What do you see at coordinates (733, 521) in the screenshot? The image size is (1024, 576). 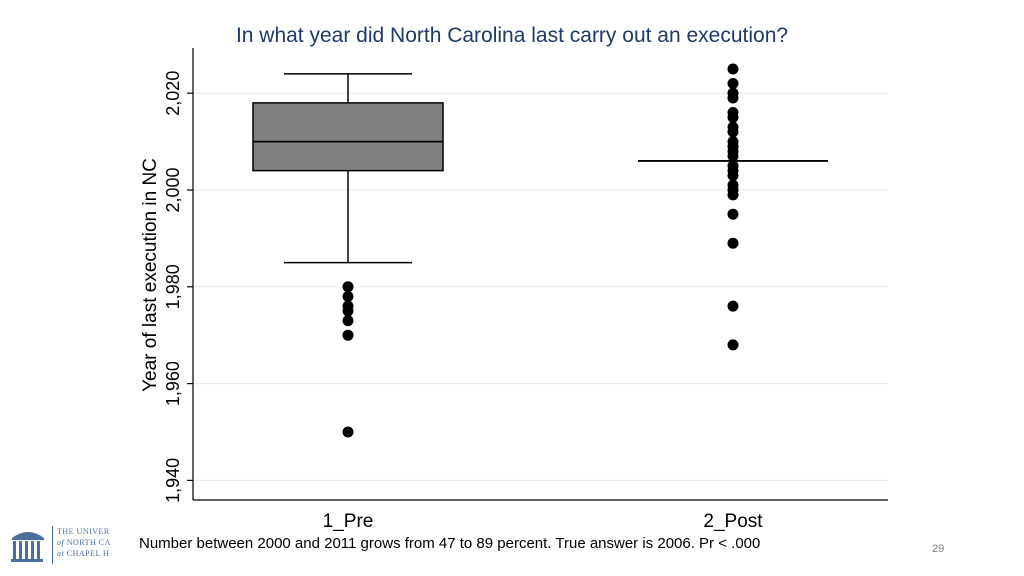 I see `category-label: 2_Post` at bounding box center [733, 521].